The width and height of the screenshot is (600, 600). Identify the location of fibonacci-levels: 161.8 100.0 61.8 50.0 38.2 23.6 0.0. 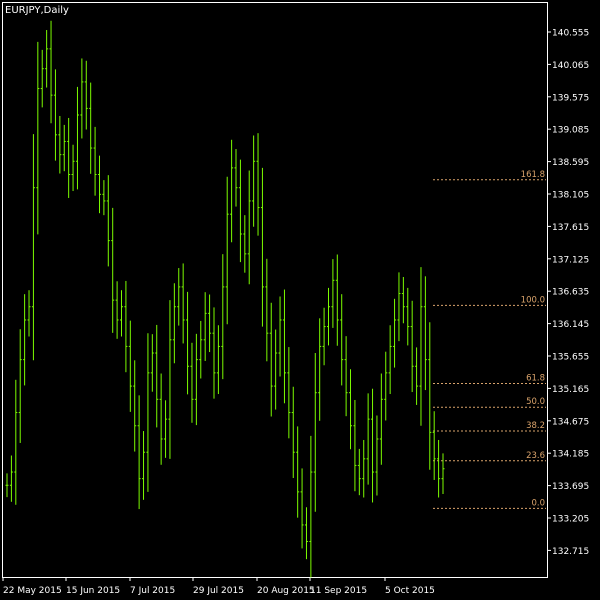
(489, 339).